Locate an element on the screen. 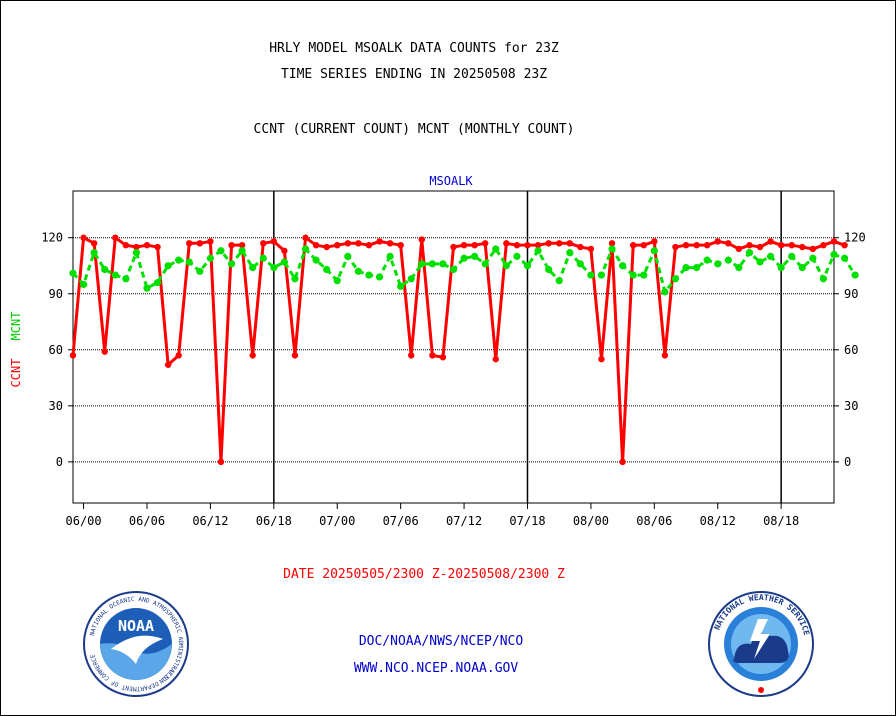  xtick-label: 07/12 is located at coordinates (464, 521).